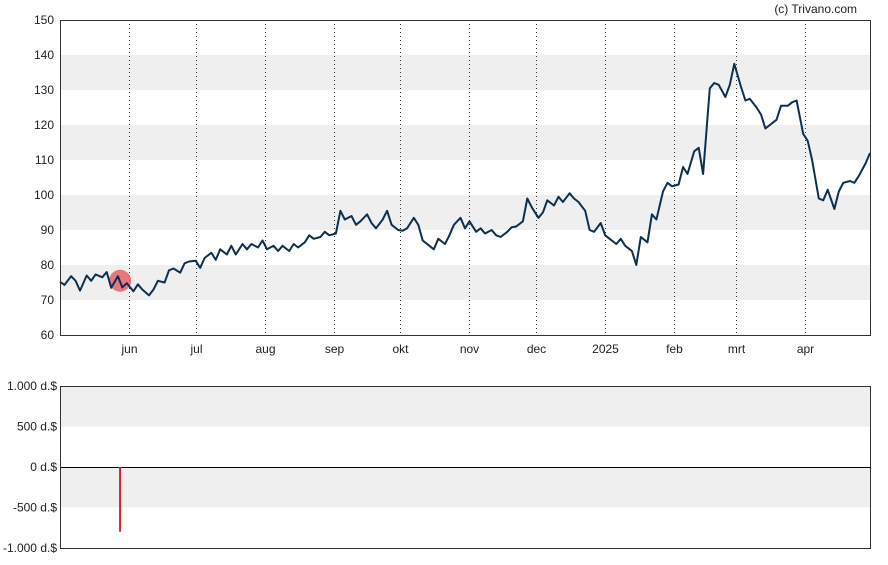  Describe the element at coordinates (674, 349) in the screenshot. I see `x-tick-label: feb` at that location.